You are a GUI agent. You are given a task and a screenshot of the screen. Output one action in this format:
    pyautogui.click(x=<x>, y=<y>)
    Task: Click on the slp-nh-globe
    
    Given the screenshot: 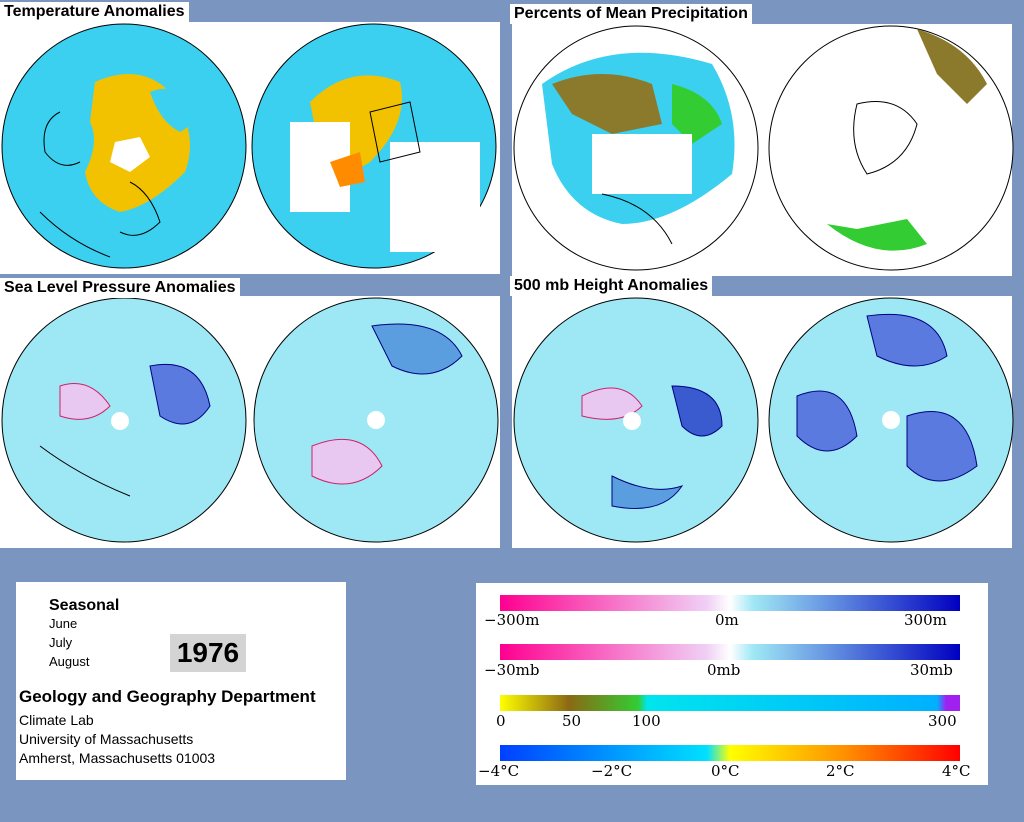 What is the action you would take?
    pyautogui.click(x=124, y=420)
    